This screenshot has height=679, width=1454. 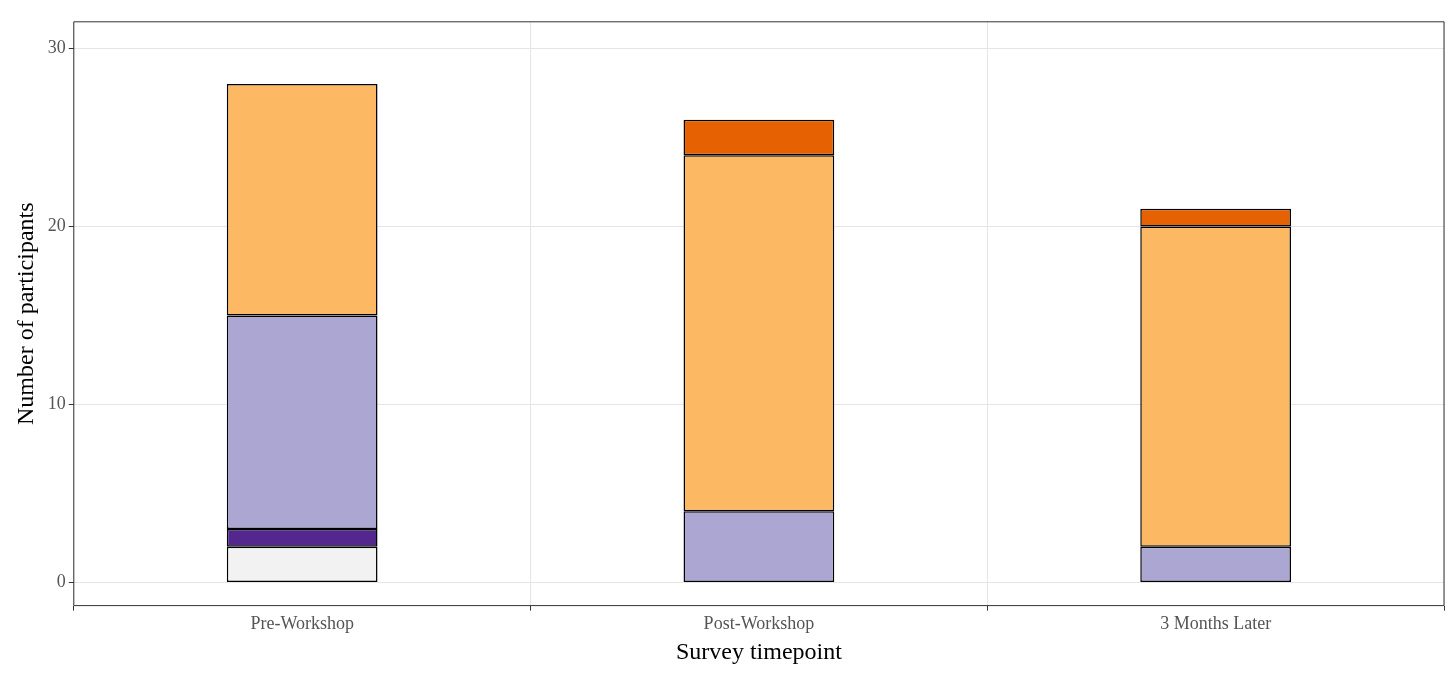 What do you see at coordinates (1216, 623) in the screenshot?
I see `x-tick-label: 3 Months Later` at bounding box center [1216, 623].